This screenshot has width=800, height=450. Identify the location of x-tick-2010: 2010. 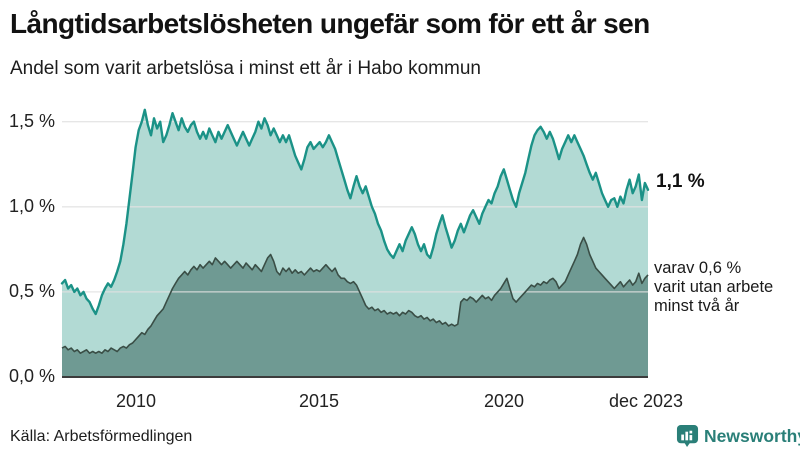
(136, 401).